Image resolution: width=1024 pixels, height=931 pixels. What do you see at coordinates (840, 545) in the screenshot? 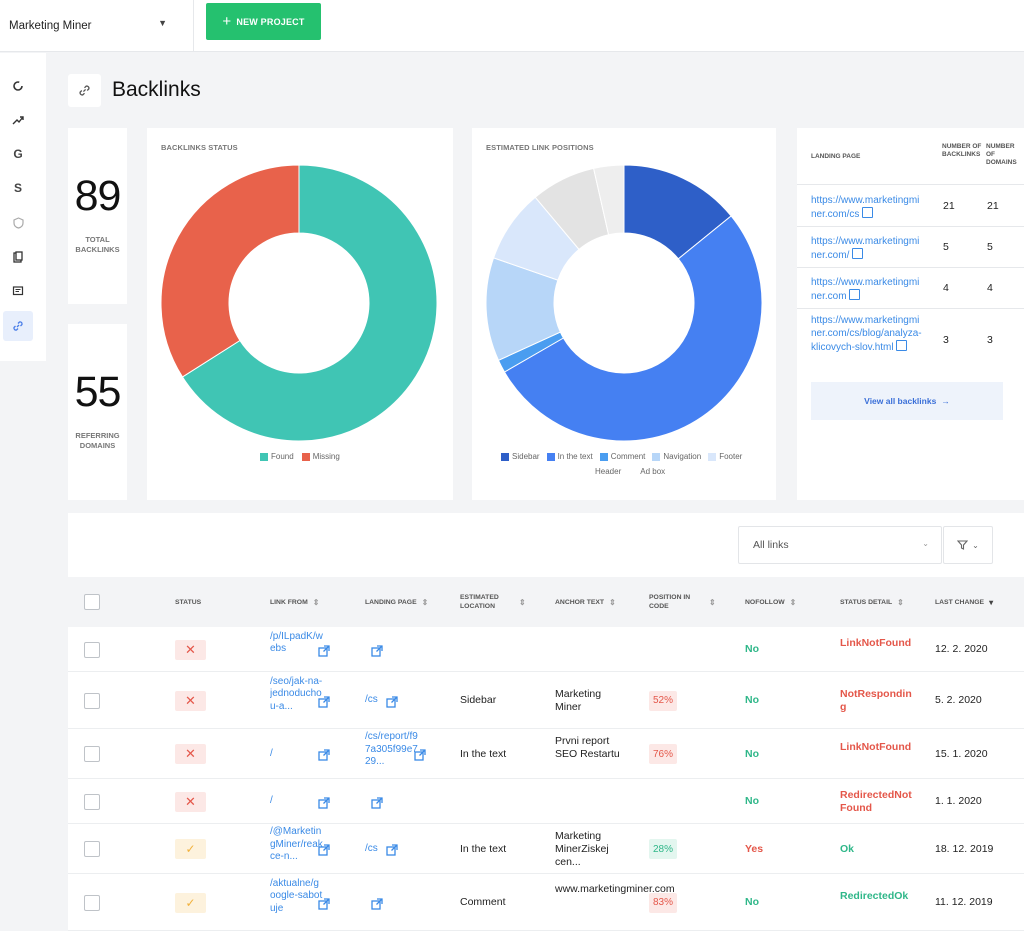
I see `links-filter-select: All links ⌄` at bounding box center [840, 545].